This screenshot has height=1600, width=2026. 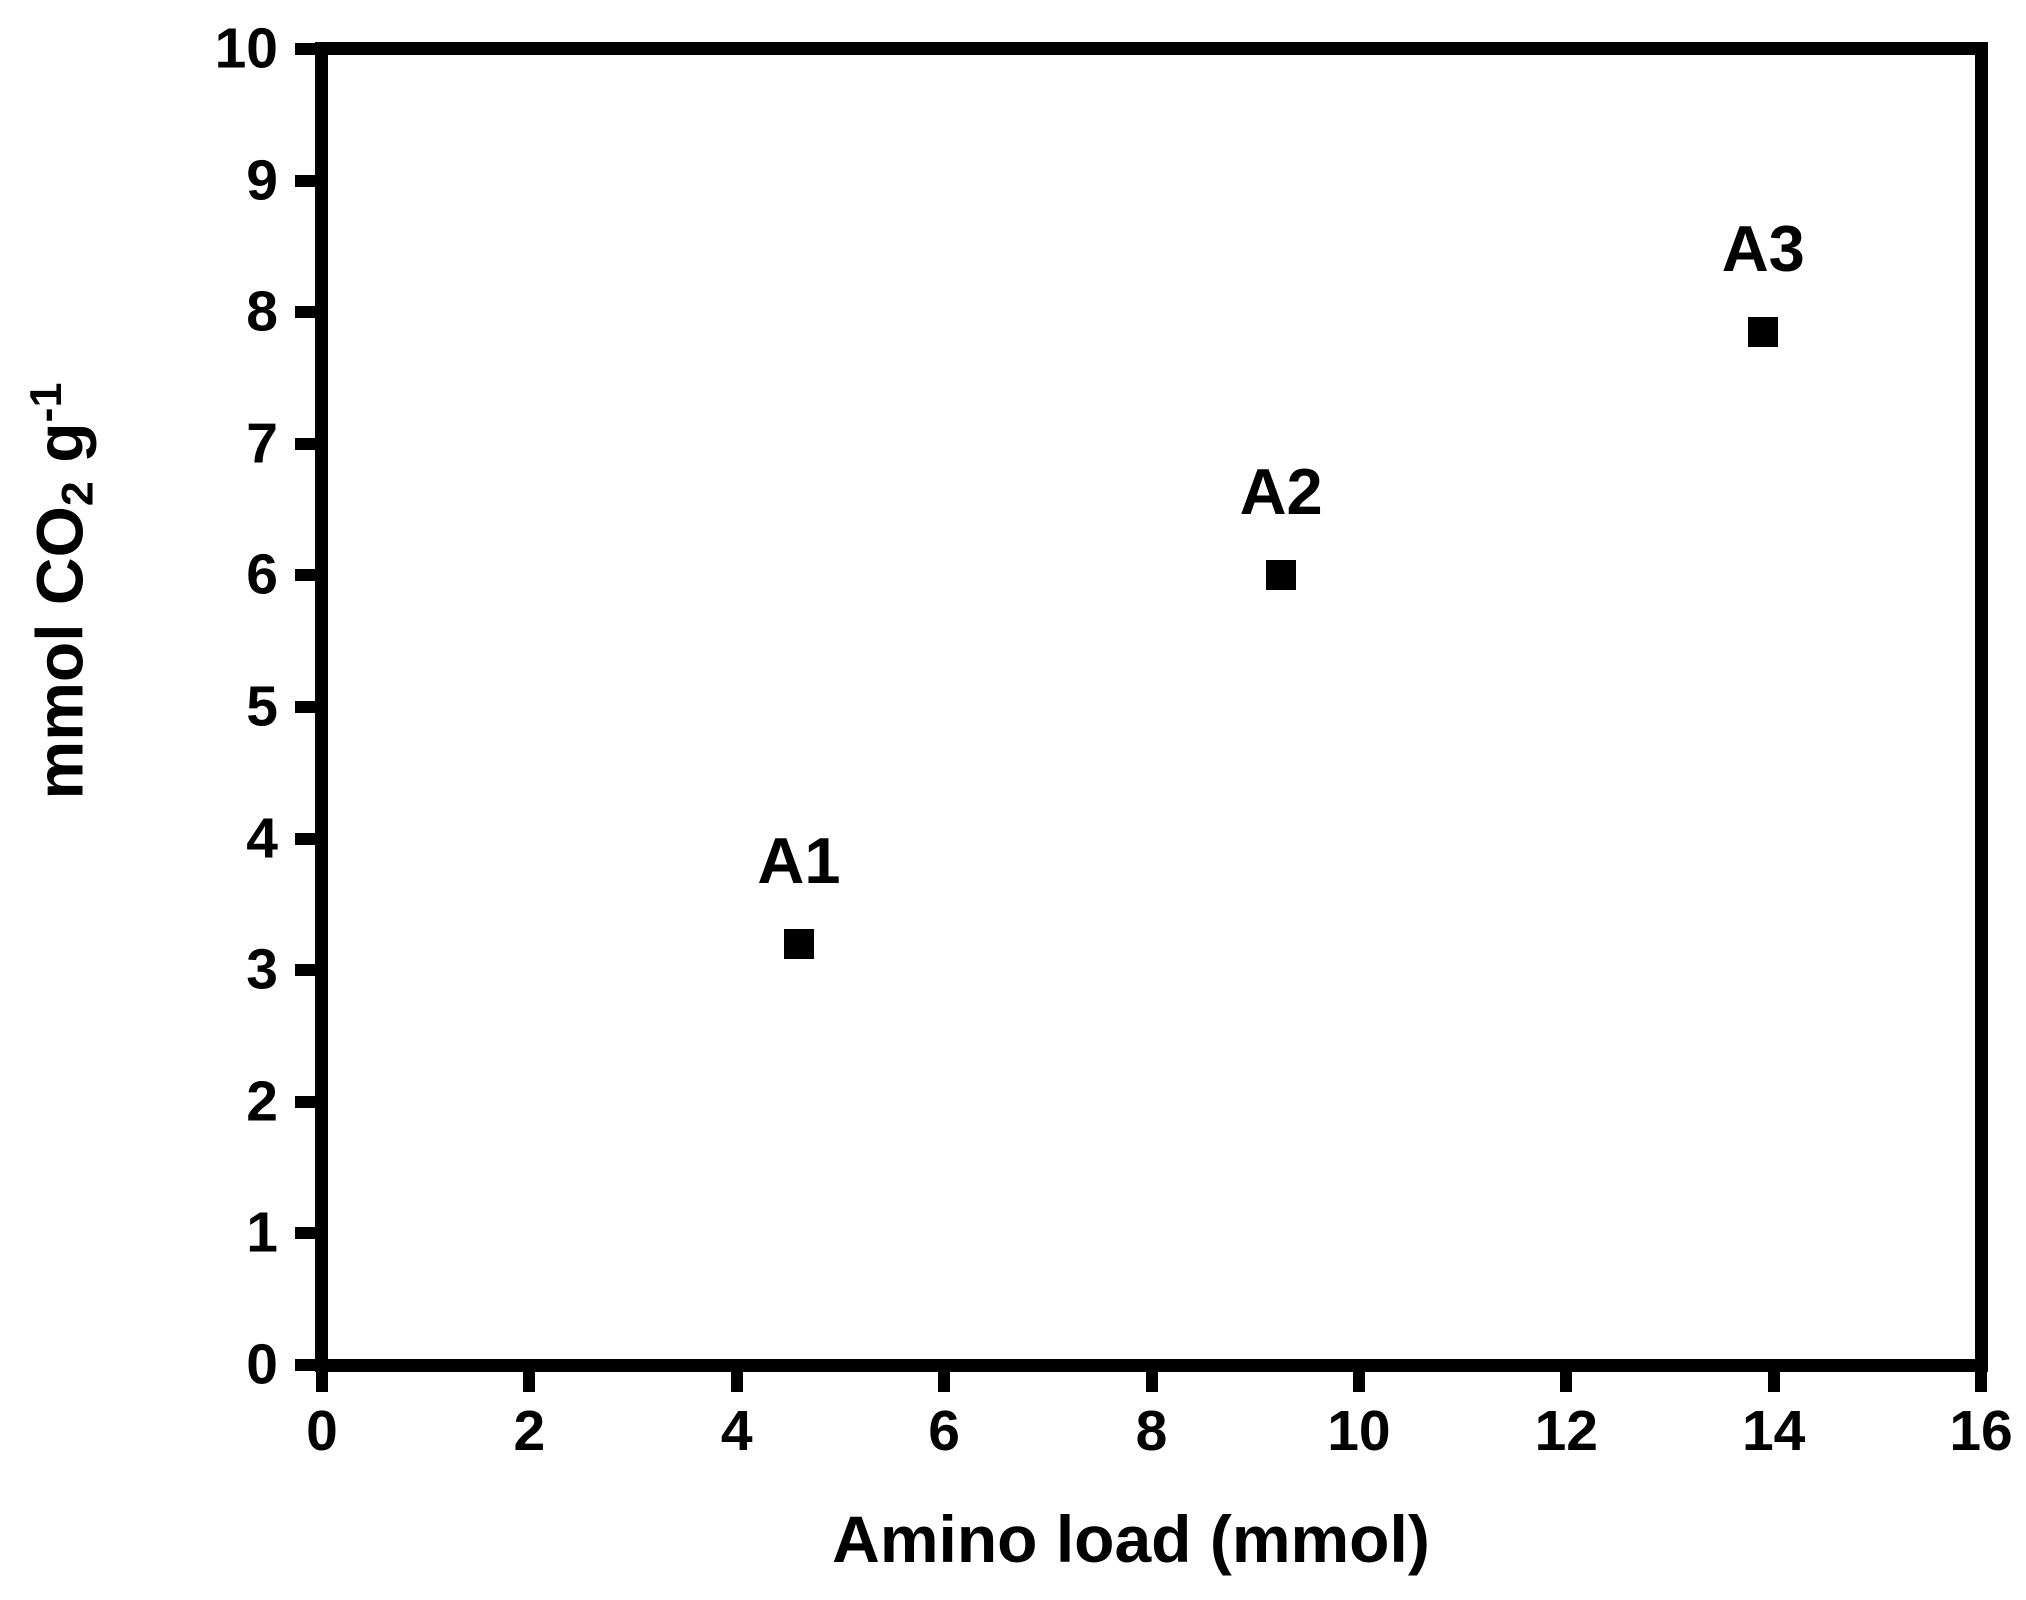 I want to click on y-axis-title-text: mmol CO, so click(x=59, y=653).